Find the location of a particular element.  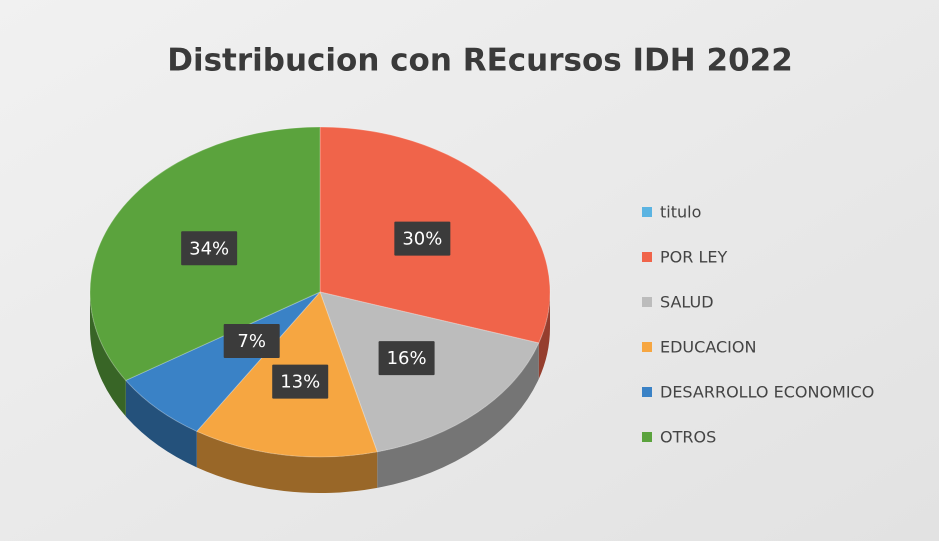

data-label: 34% is located at coordinates (209, 248).